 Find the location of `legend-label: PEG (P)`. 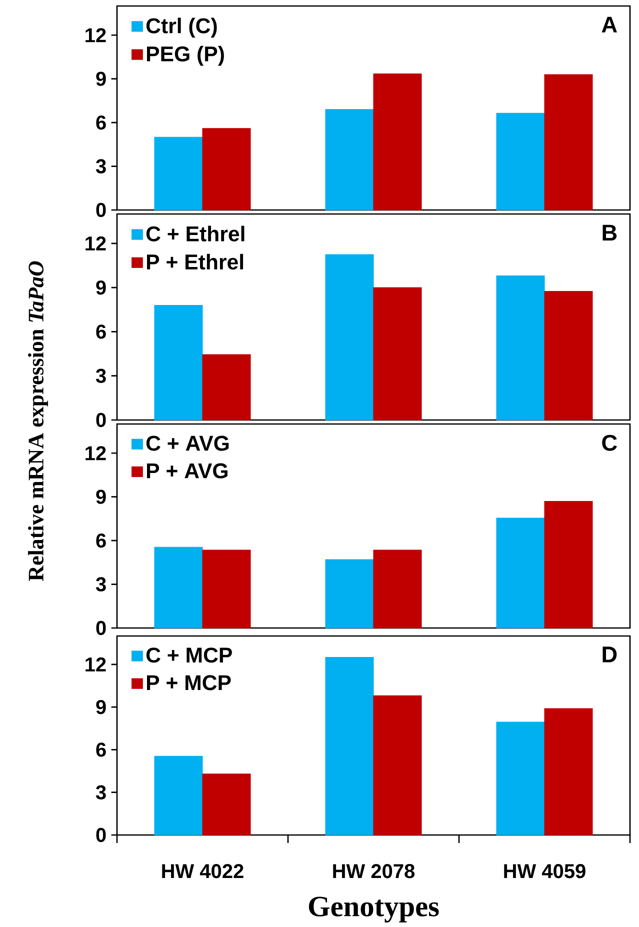

legend-label: PEG (P) is located at coordinates (185, 56).